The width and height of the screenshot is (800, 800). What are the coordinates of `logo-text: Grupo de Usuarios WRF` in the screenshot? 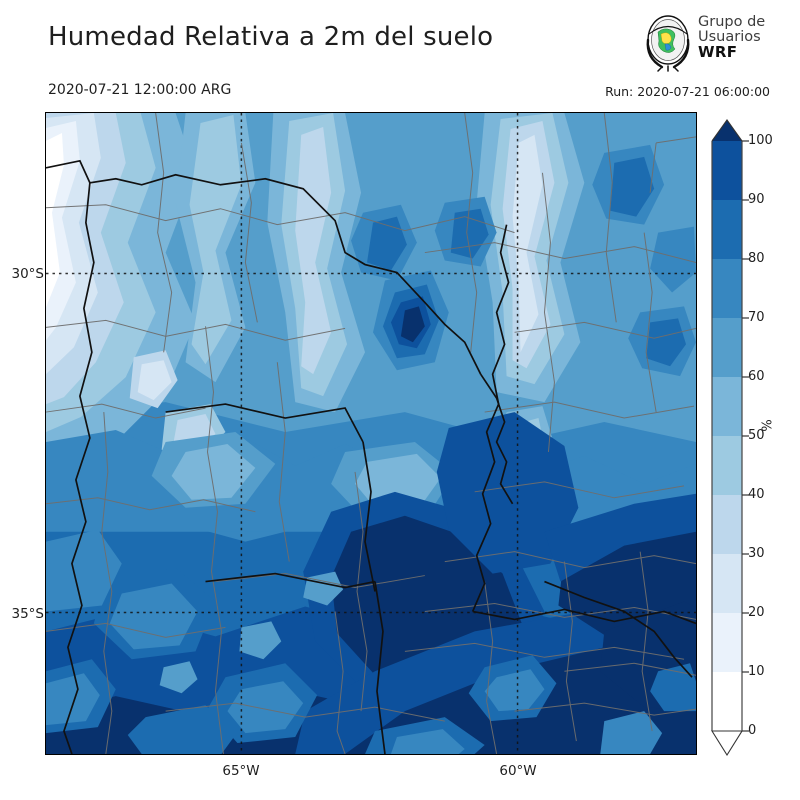 It's located at (731, 37).